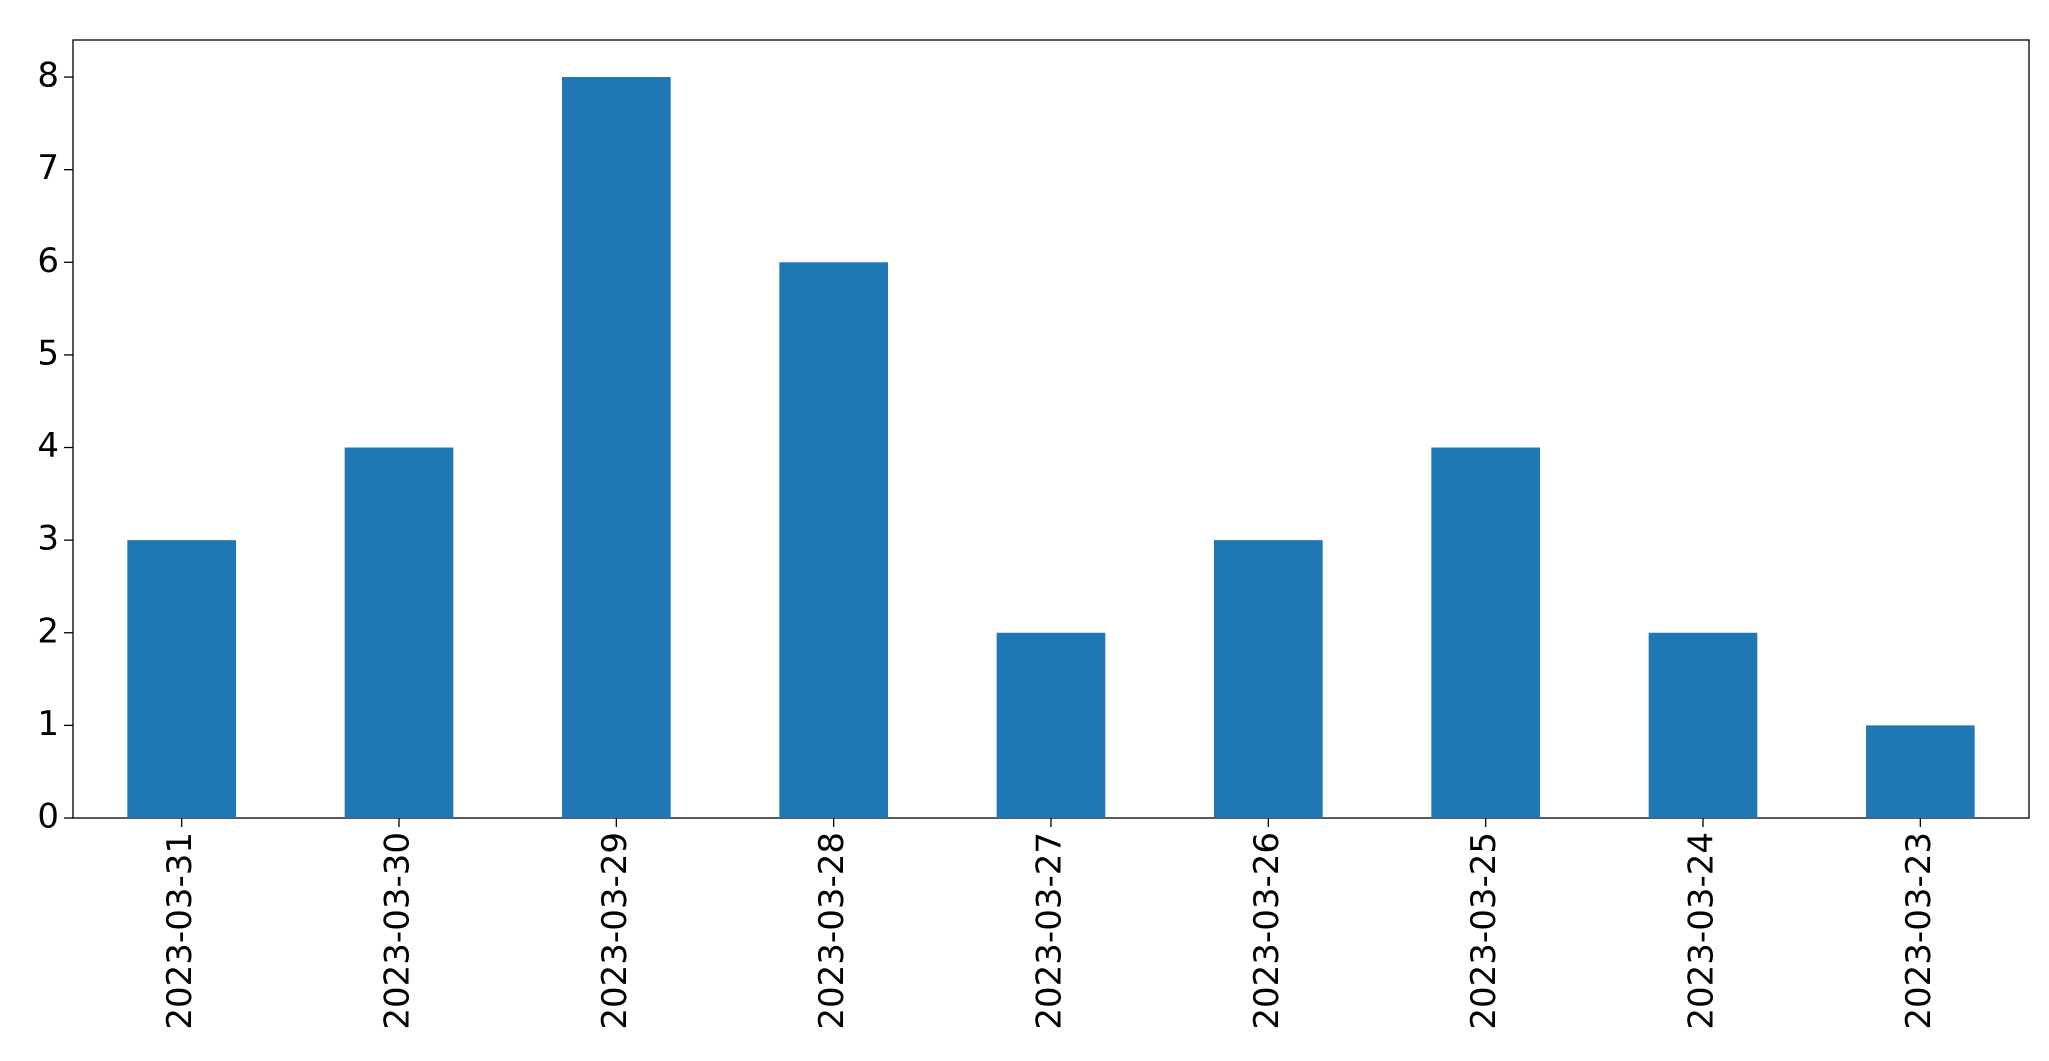 This screenshot has width=2049, height=1061. I want to click on x-tick-label: 2023-03-28, so click(832, 931).